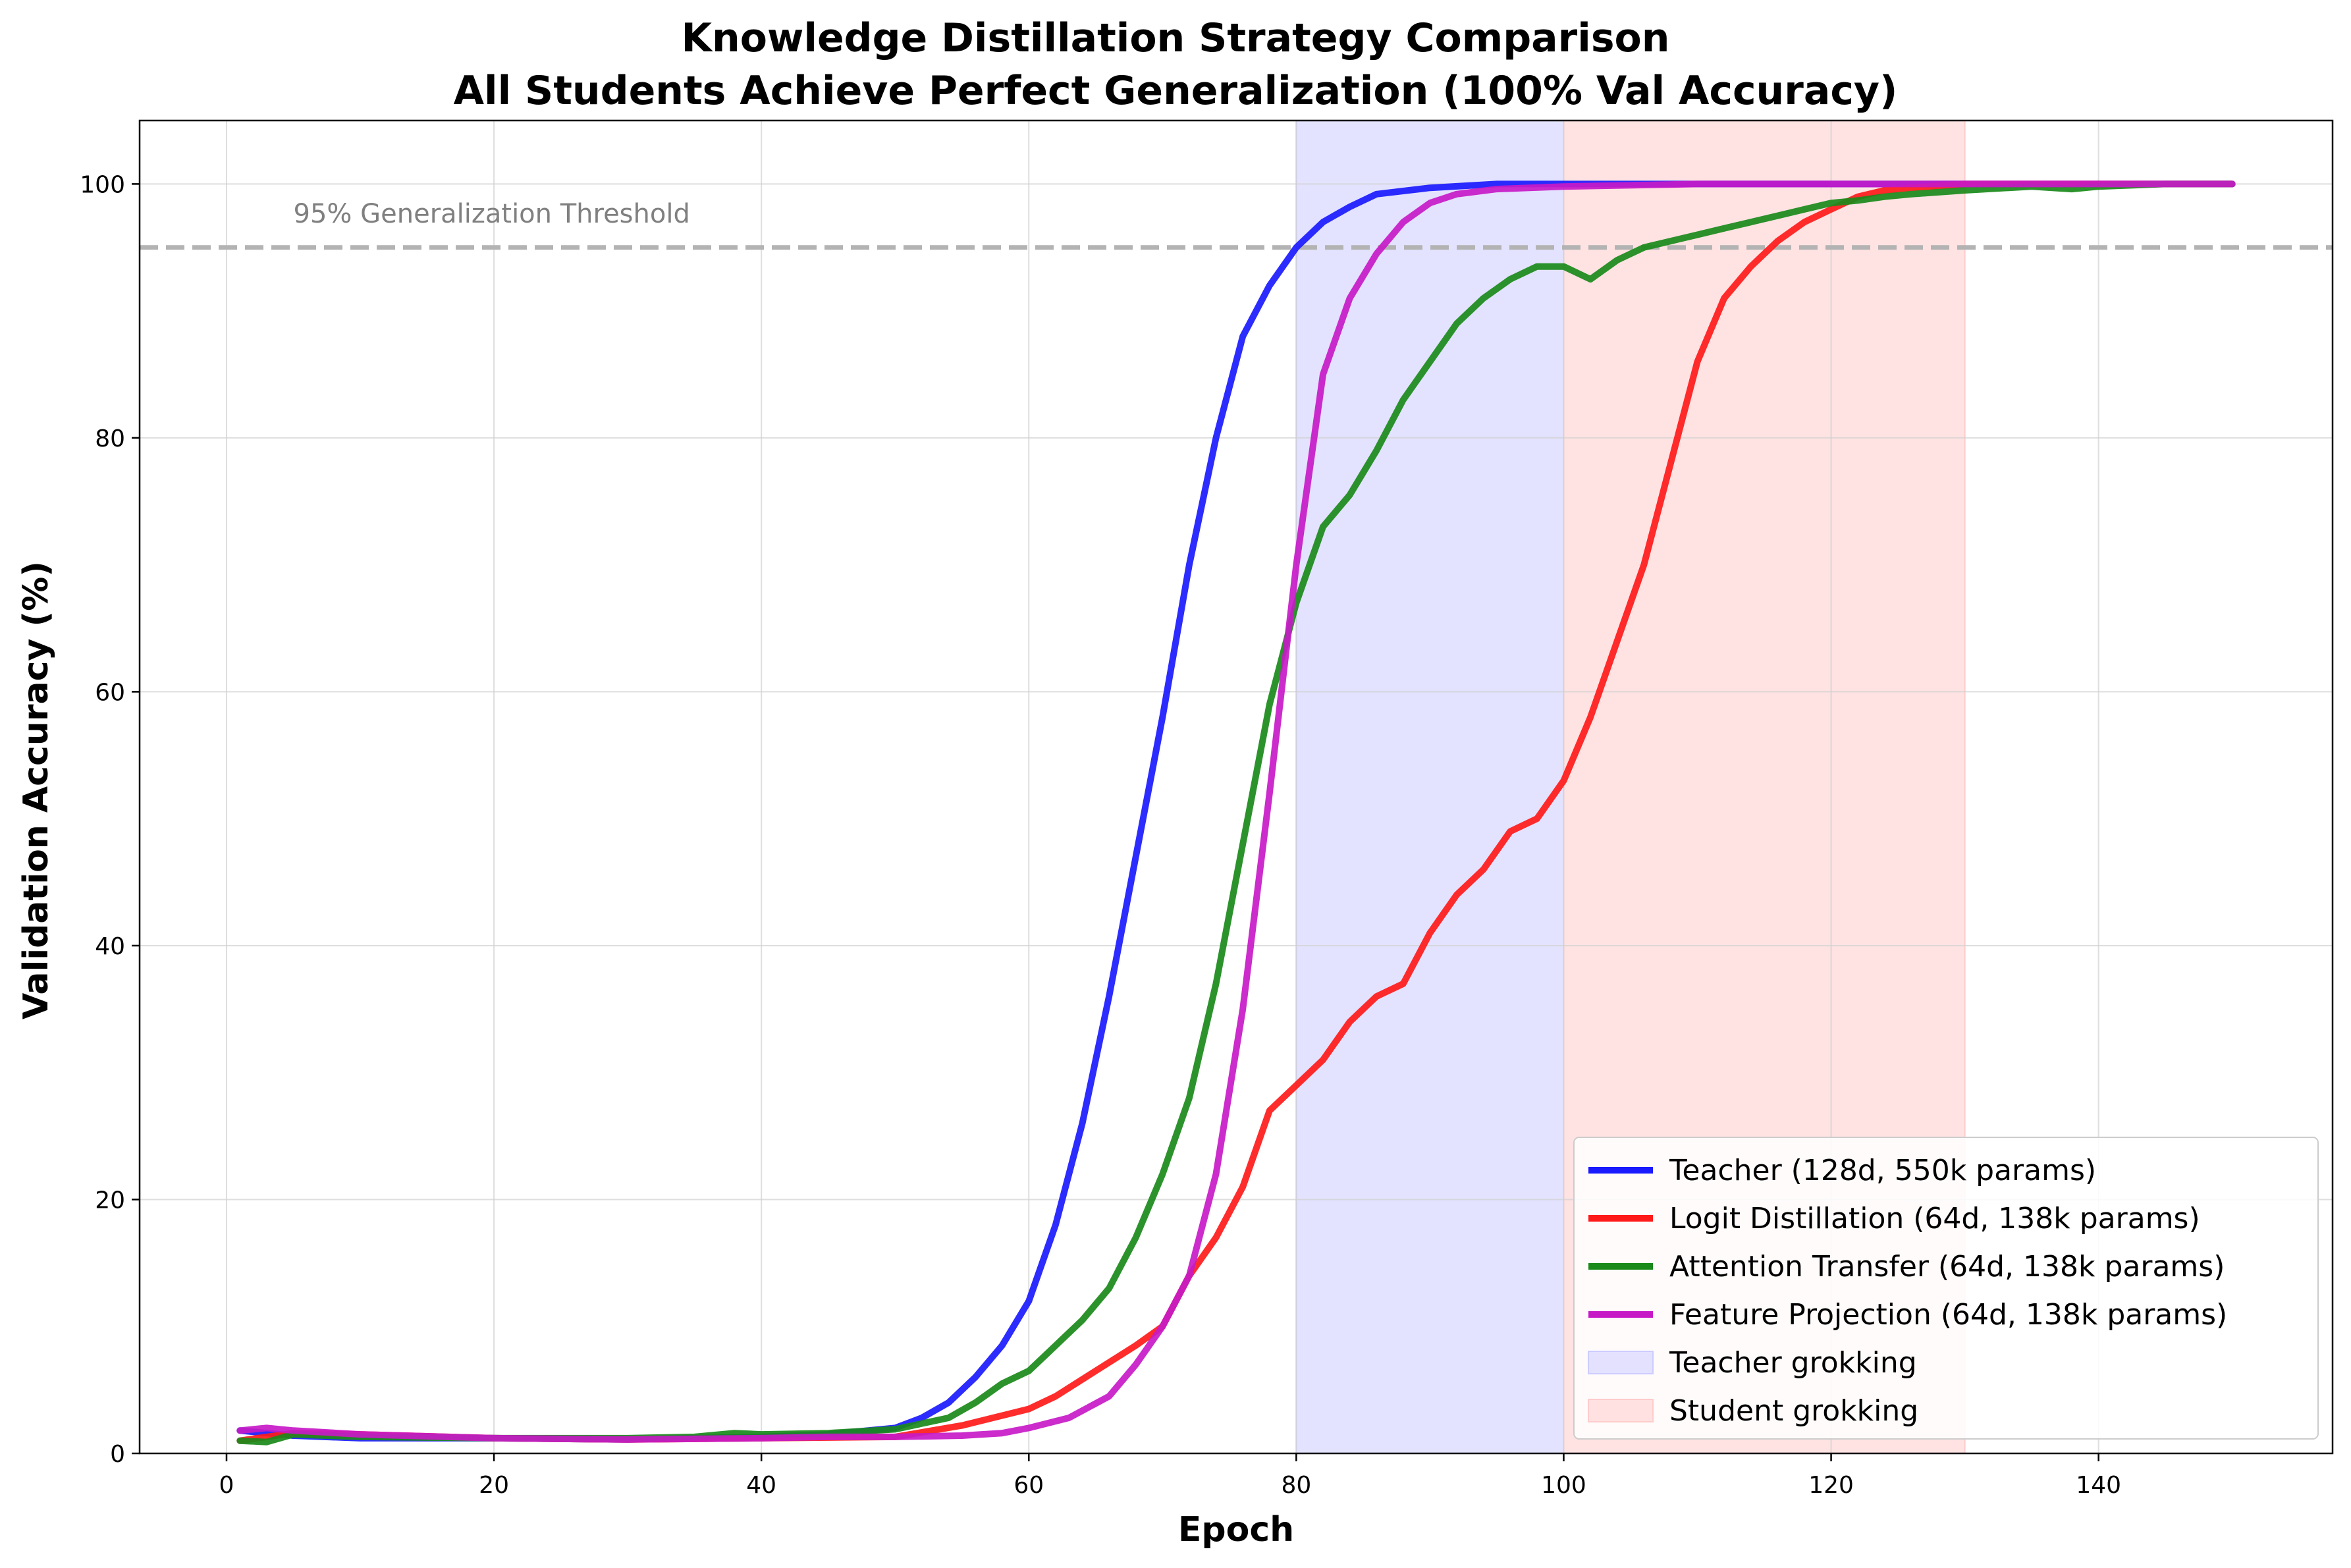  I want to click on x-tick-label: 60, so click(1028, 1485).